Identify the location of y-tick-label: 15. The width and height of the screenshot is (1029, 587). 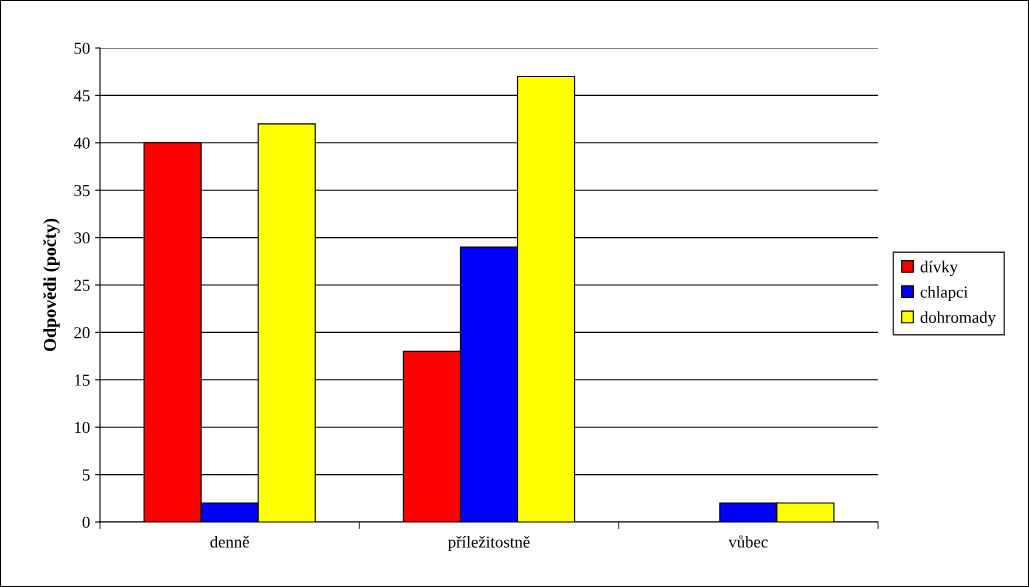
(82, 380).